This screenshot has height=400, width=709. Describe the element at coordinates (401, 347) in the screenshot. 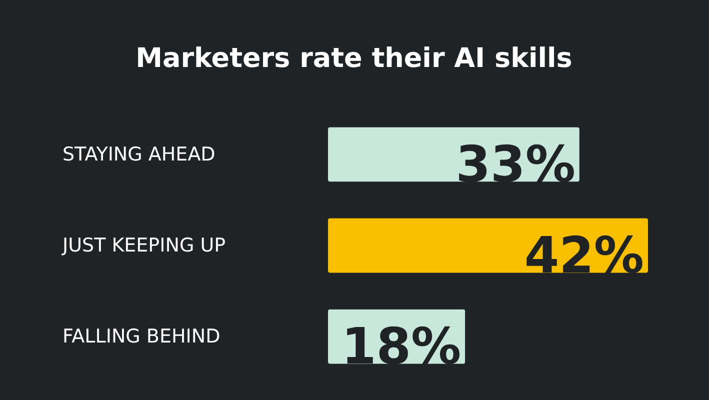

I see `data-label: 18%` at that location.